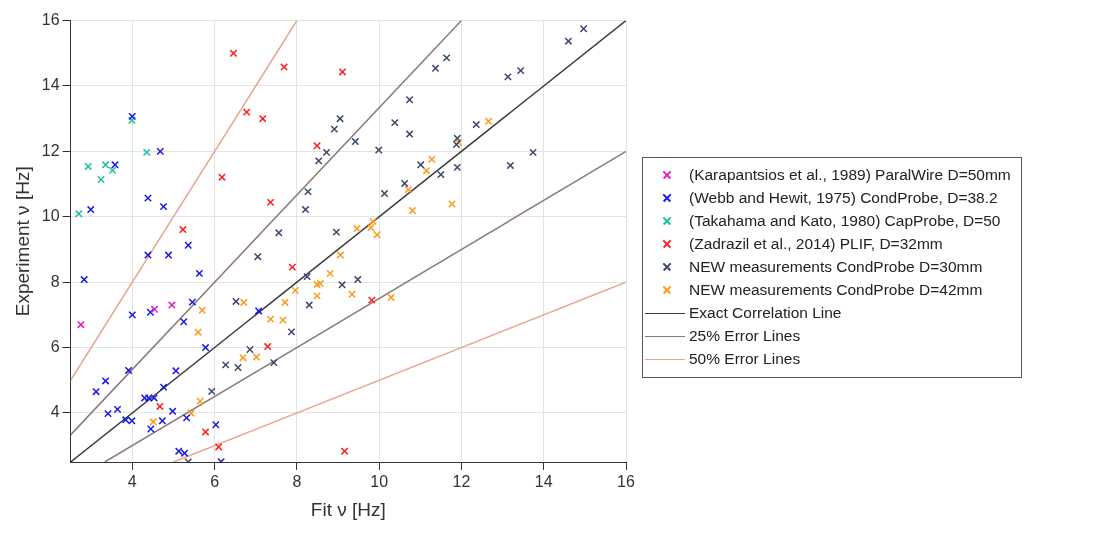  What do you see at coordinates (543, 482) in the screenshot?
I see `x-tick-label: 14` at bounding box center [543, 482].